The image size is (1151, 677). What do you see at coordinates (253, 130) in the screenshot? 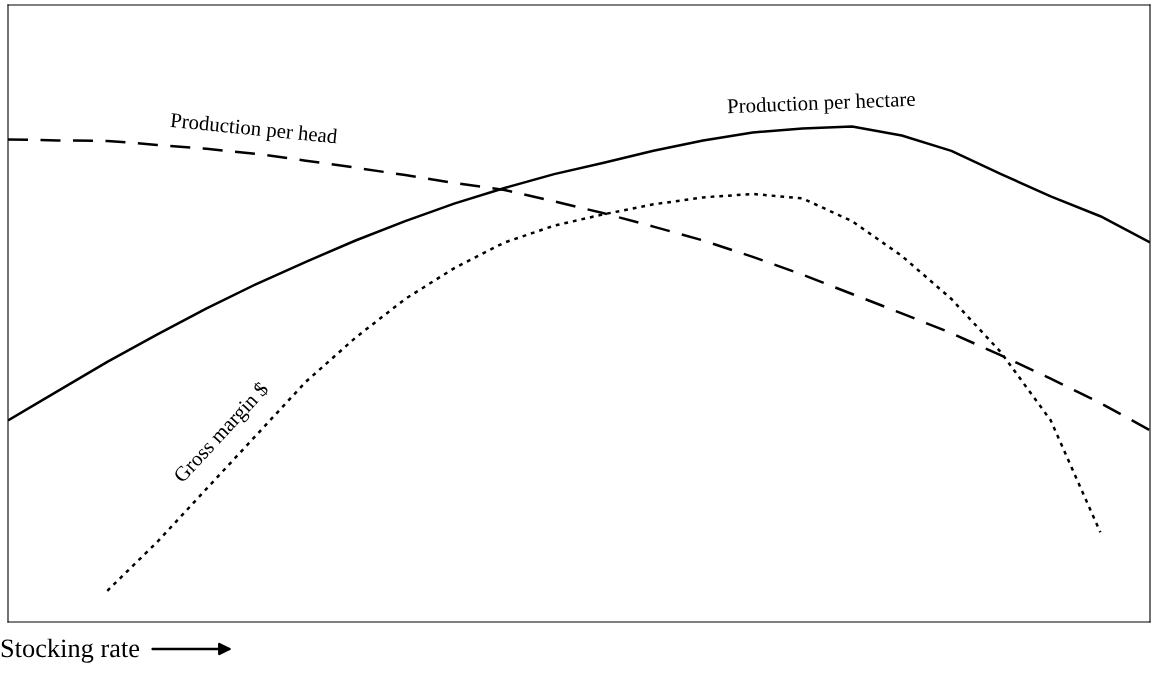
I see `text: Production per head` at bounding box center [253, 130].